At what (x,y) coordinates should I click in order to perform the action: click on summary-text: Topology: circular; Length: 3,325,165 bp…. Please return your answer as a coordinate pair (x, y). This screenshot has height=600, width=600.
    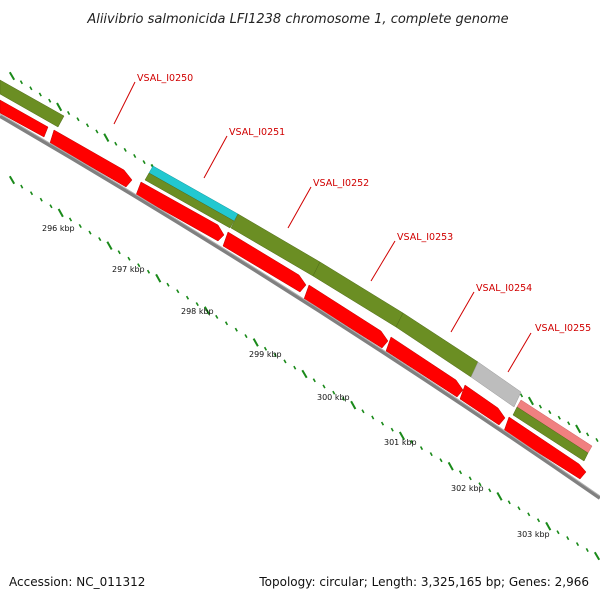
    Looking at the image, I should click on (423, 582).